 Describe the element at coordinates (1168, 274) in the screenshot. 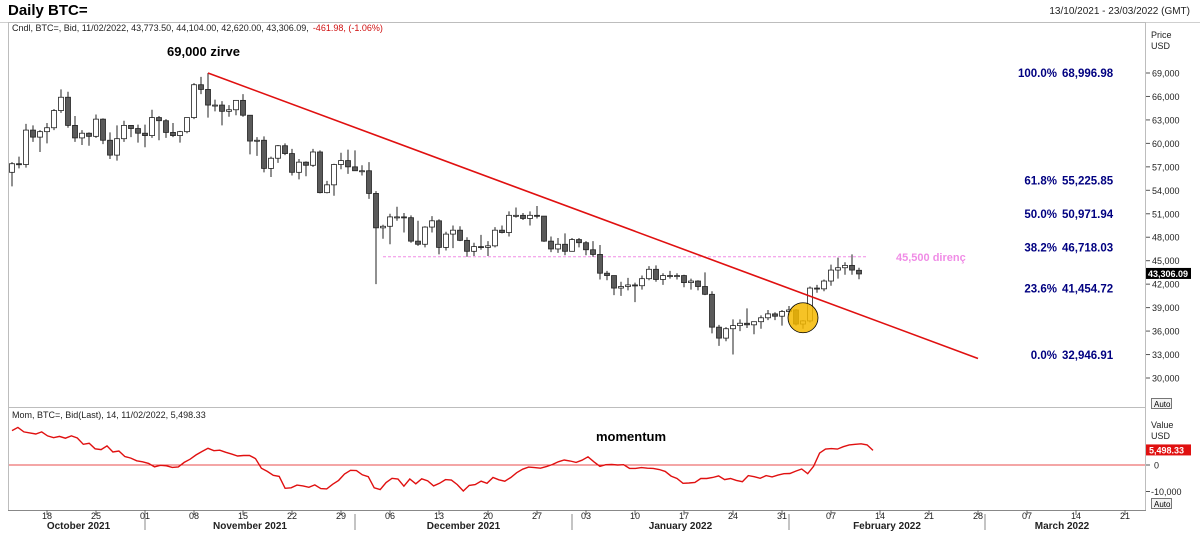

I see `svg-text: 43,306.09` at that location.